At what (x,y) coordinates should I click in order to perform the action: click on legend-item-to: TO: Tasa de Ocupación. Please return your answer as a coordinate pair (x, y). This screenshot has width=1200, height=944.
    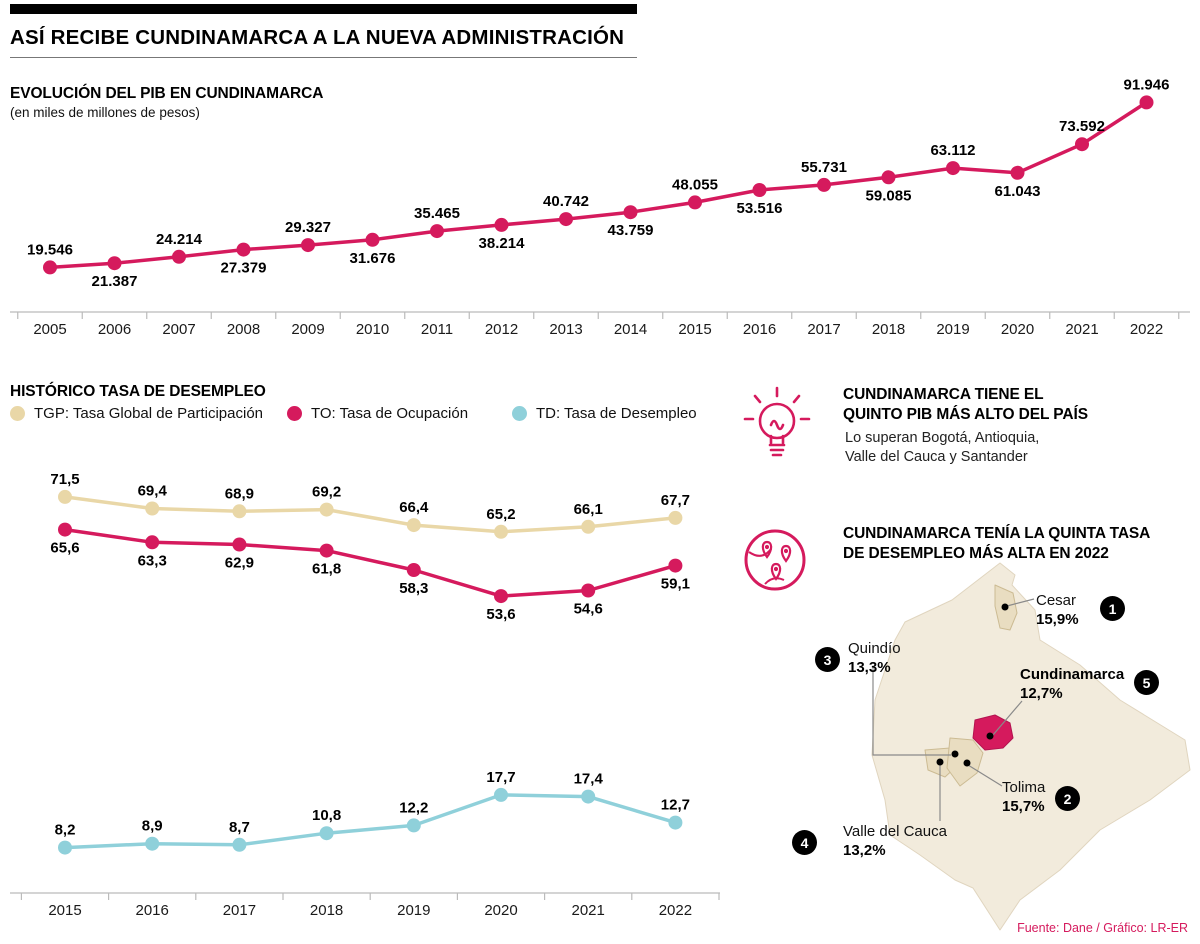
    Looking at the image, I should click on (377, 413).